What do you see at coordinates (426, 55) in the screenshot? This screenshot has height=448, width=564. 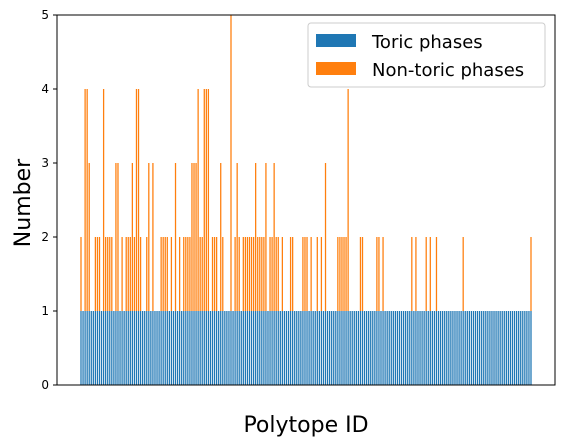 I see `legend: Toric phases Non-toric phases` at bounding box center [426, 55].